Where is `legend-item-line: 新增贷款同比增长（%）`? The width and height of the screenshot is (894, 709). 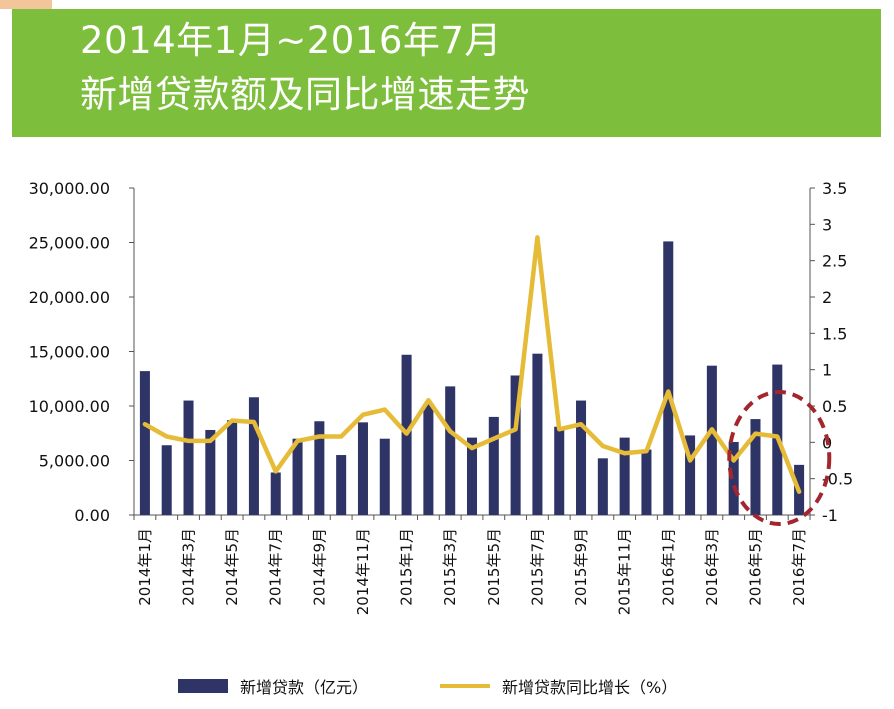 legend-item-line: 新增贷款同比增长（%） is located at coordinates (559, 686).